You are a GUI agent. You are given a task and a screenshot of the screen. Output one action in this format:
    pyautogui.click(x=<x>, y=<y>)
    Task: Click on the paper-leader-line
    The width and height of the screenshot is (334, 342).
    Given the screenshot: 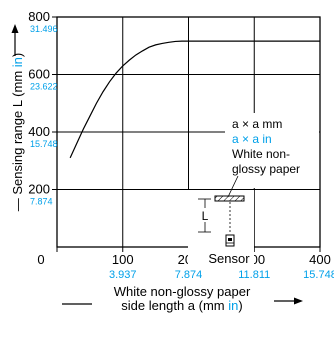 What is the action you would take?
    pyautogui.click(x=233, y=186)
    